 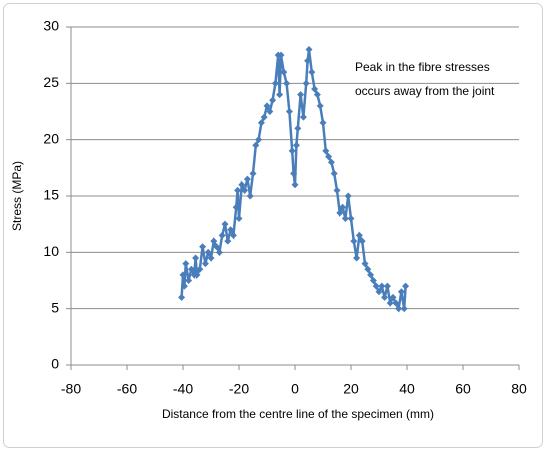 What do you see at coordinates (51, 138) in the screenshot?
I see `y-tick-label: 20` at bounding box center [51, 138].